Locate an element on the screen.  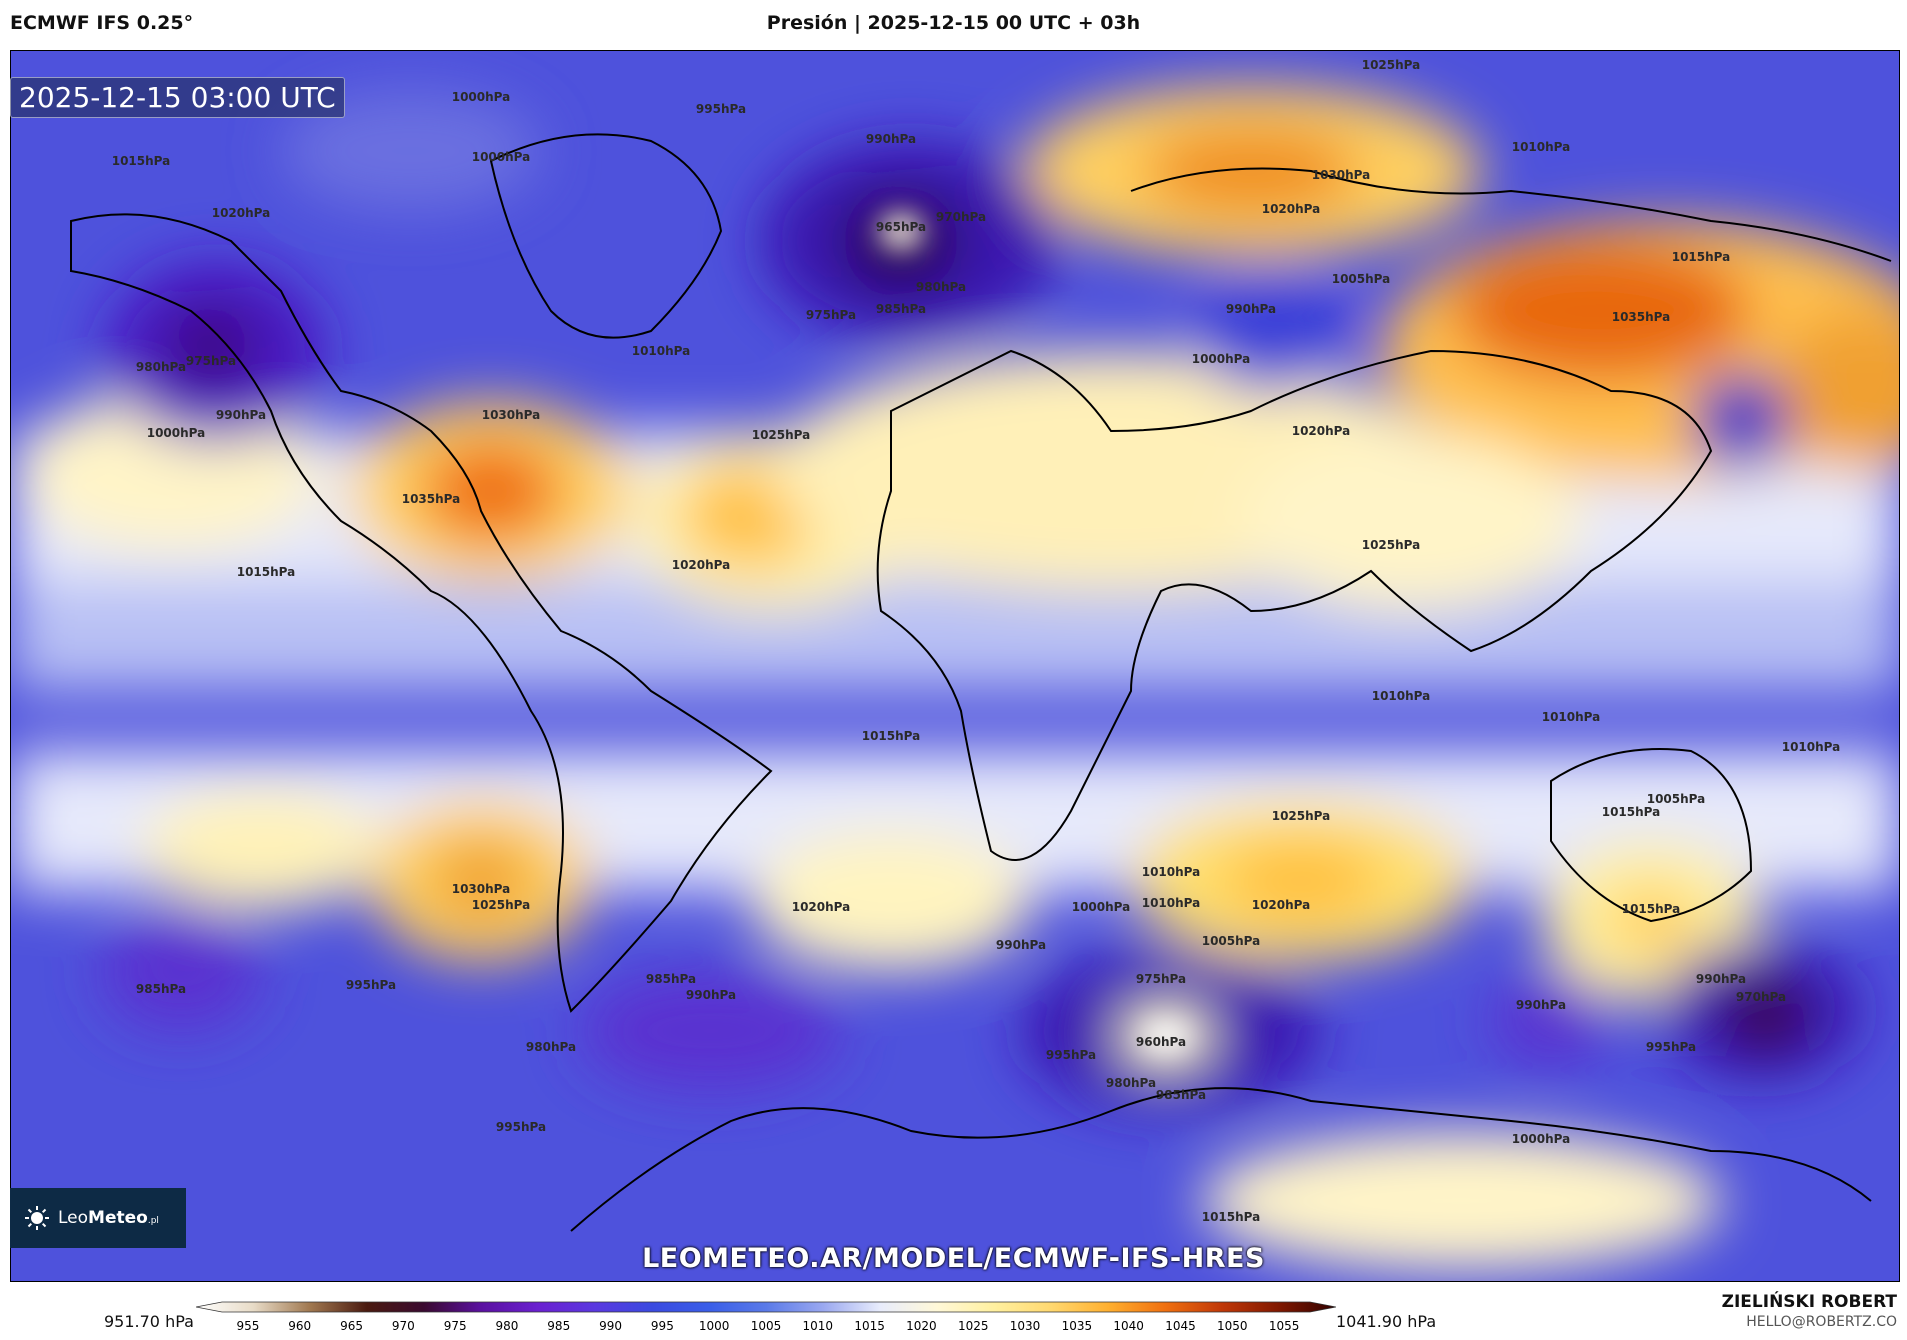
colorbar-tick-label: 1020 is located at coordinates (921, 1326).